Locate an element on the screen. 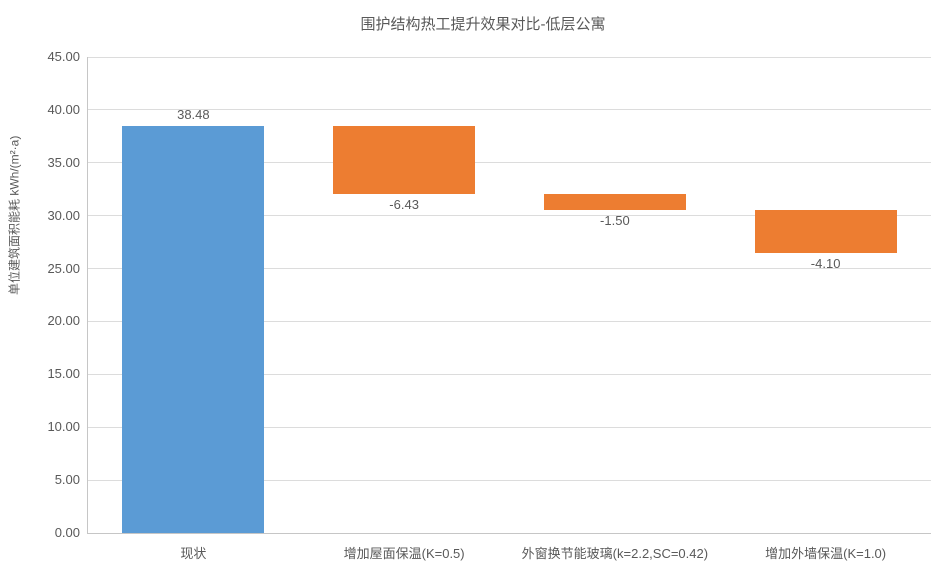 This screenshot has height=577, width=935. y-tick-label: 25.00 is located at coordinates (63, 268).